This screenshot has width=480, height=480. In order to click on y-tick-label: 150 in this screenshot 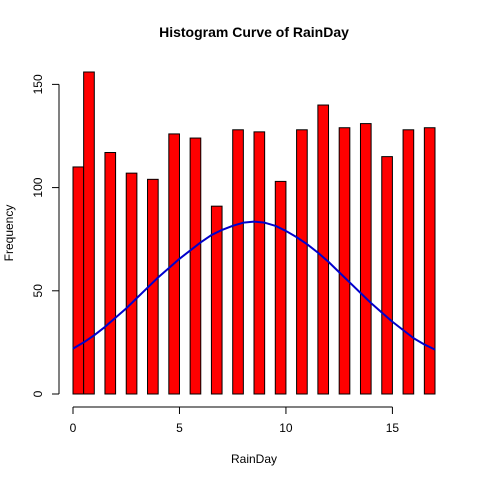, I will do `click(38, 84)`.